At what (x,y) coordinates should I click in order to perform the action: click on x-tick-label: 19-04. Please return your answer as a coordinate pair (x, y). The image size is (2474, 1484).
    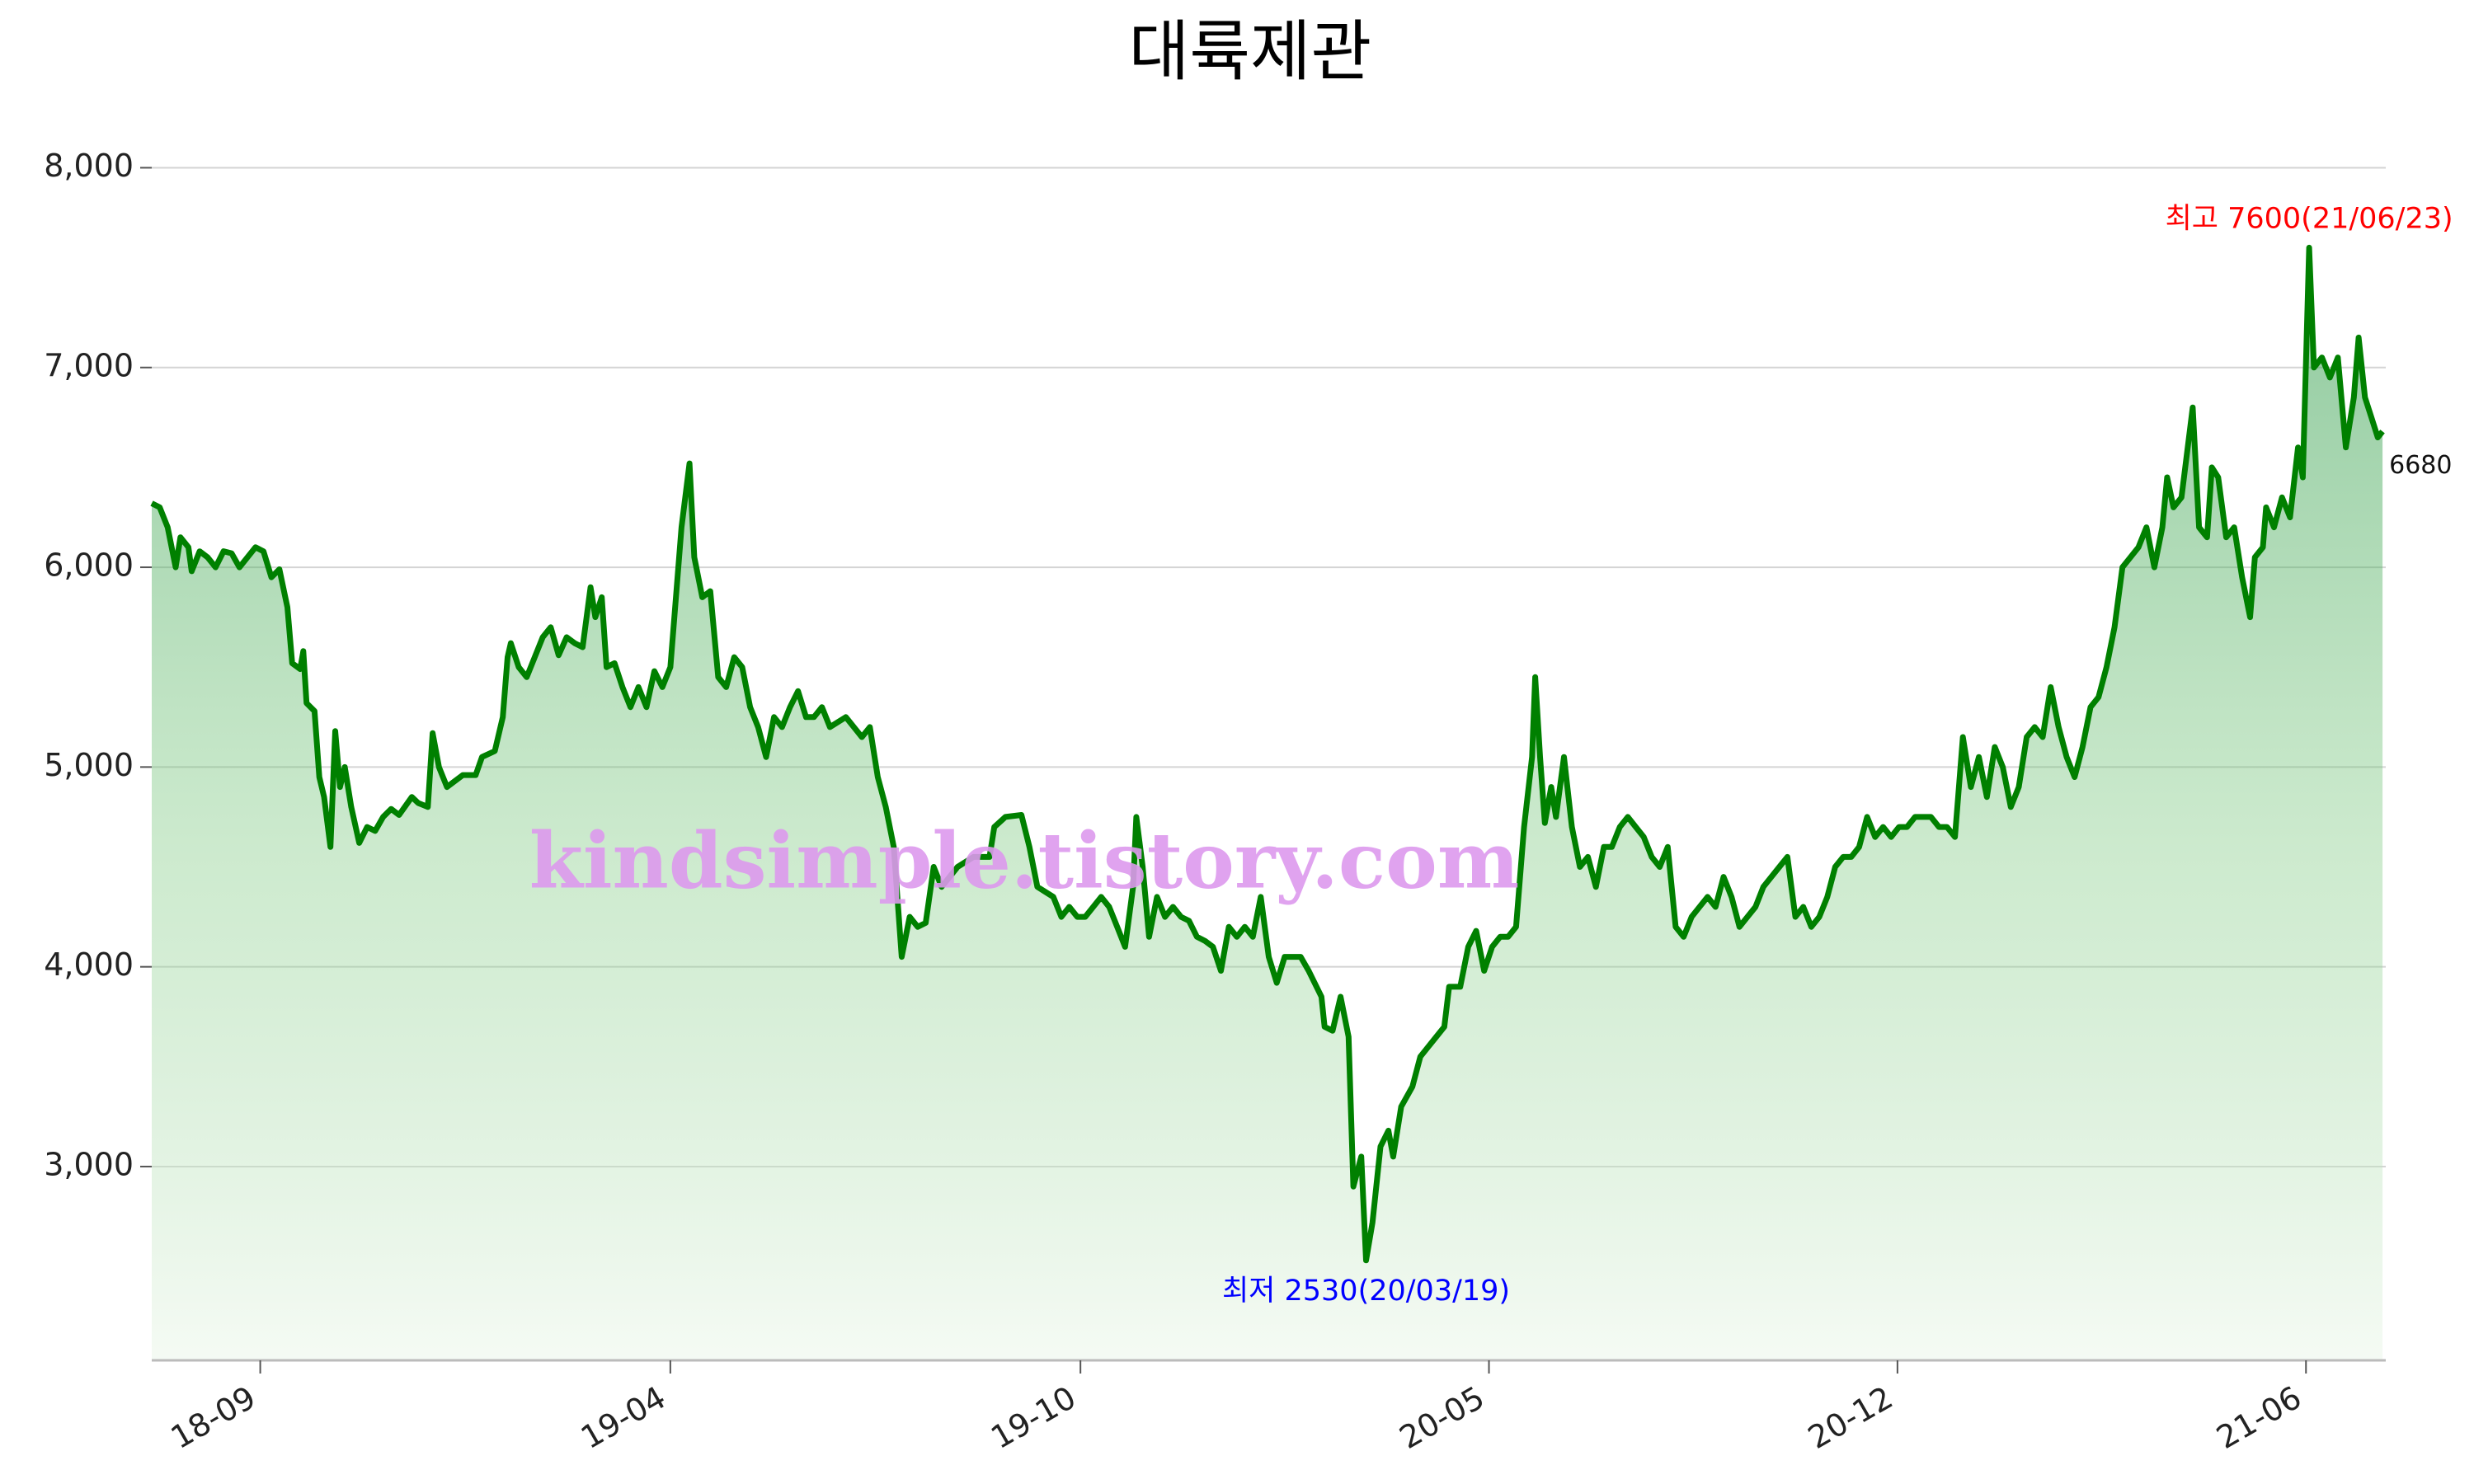
    Looking at the image, I should click on (623, 1417).